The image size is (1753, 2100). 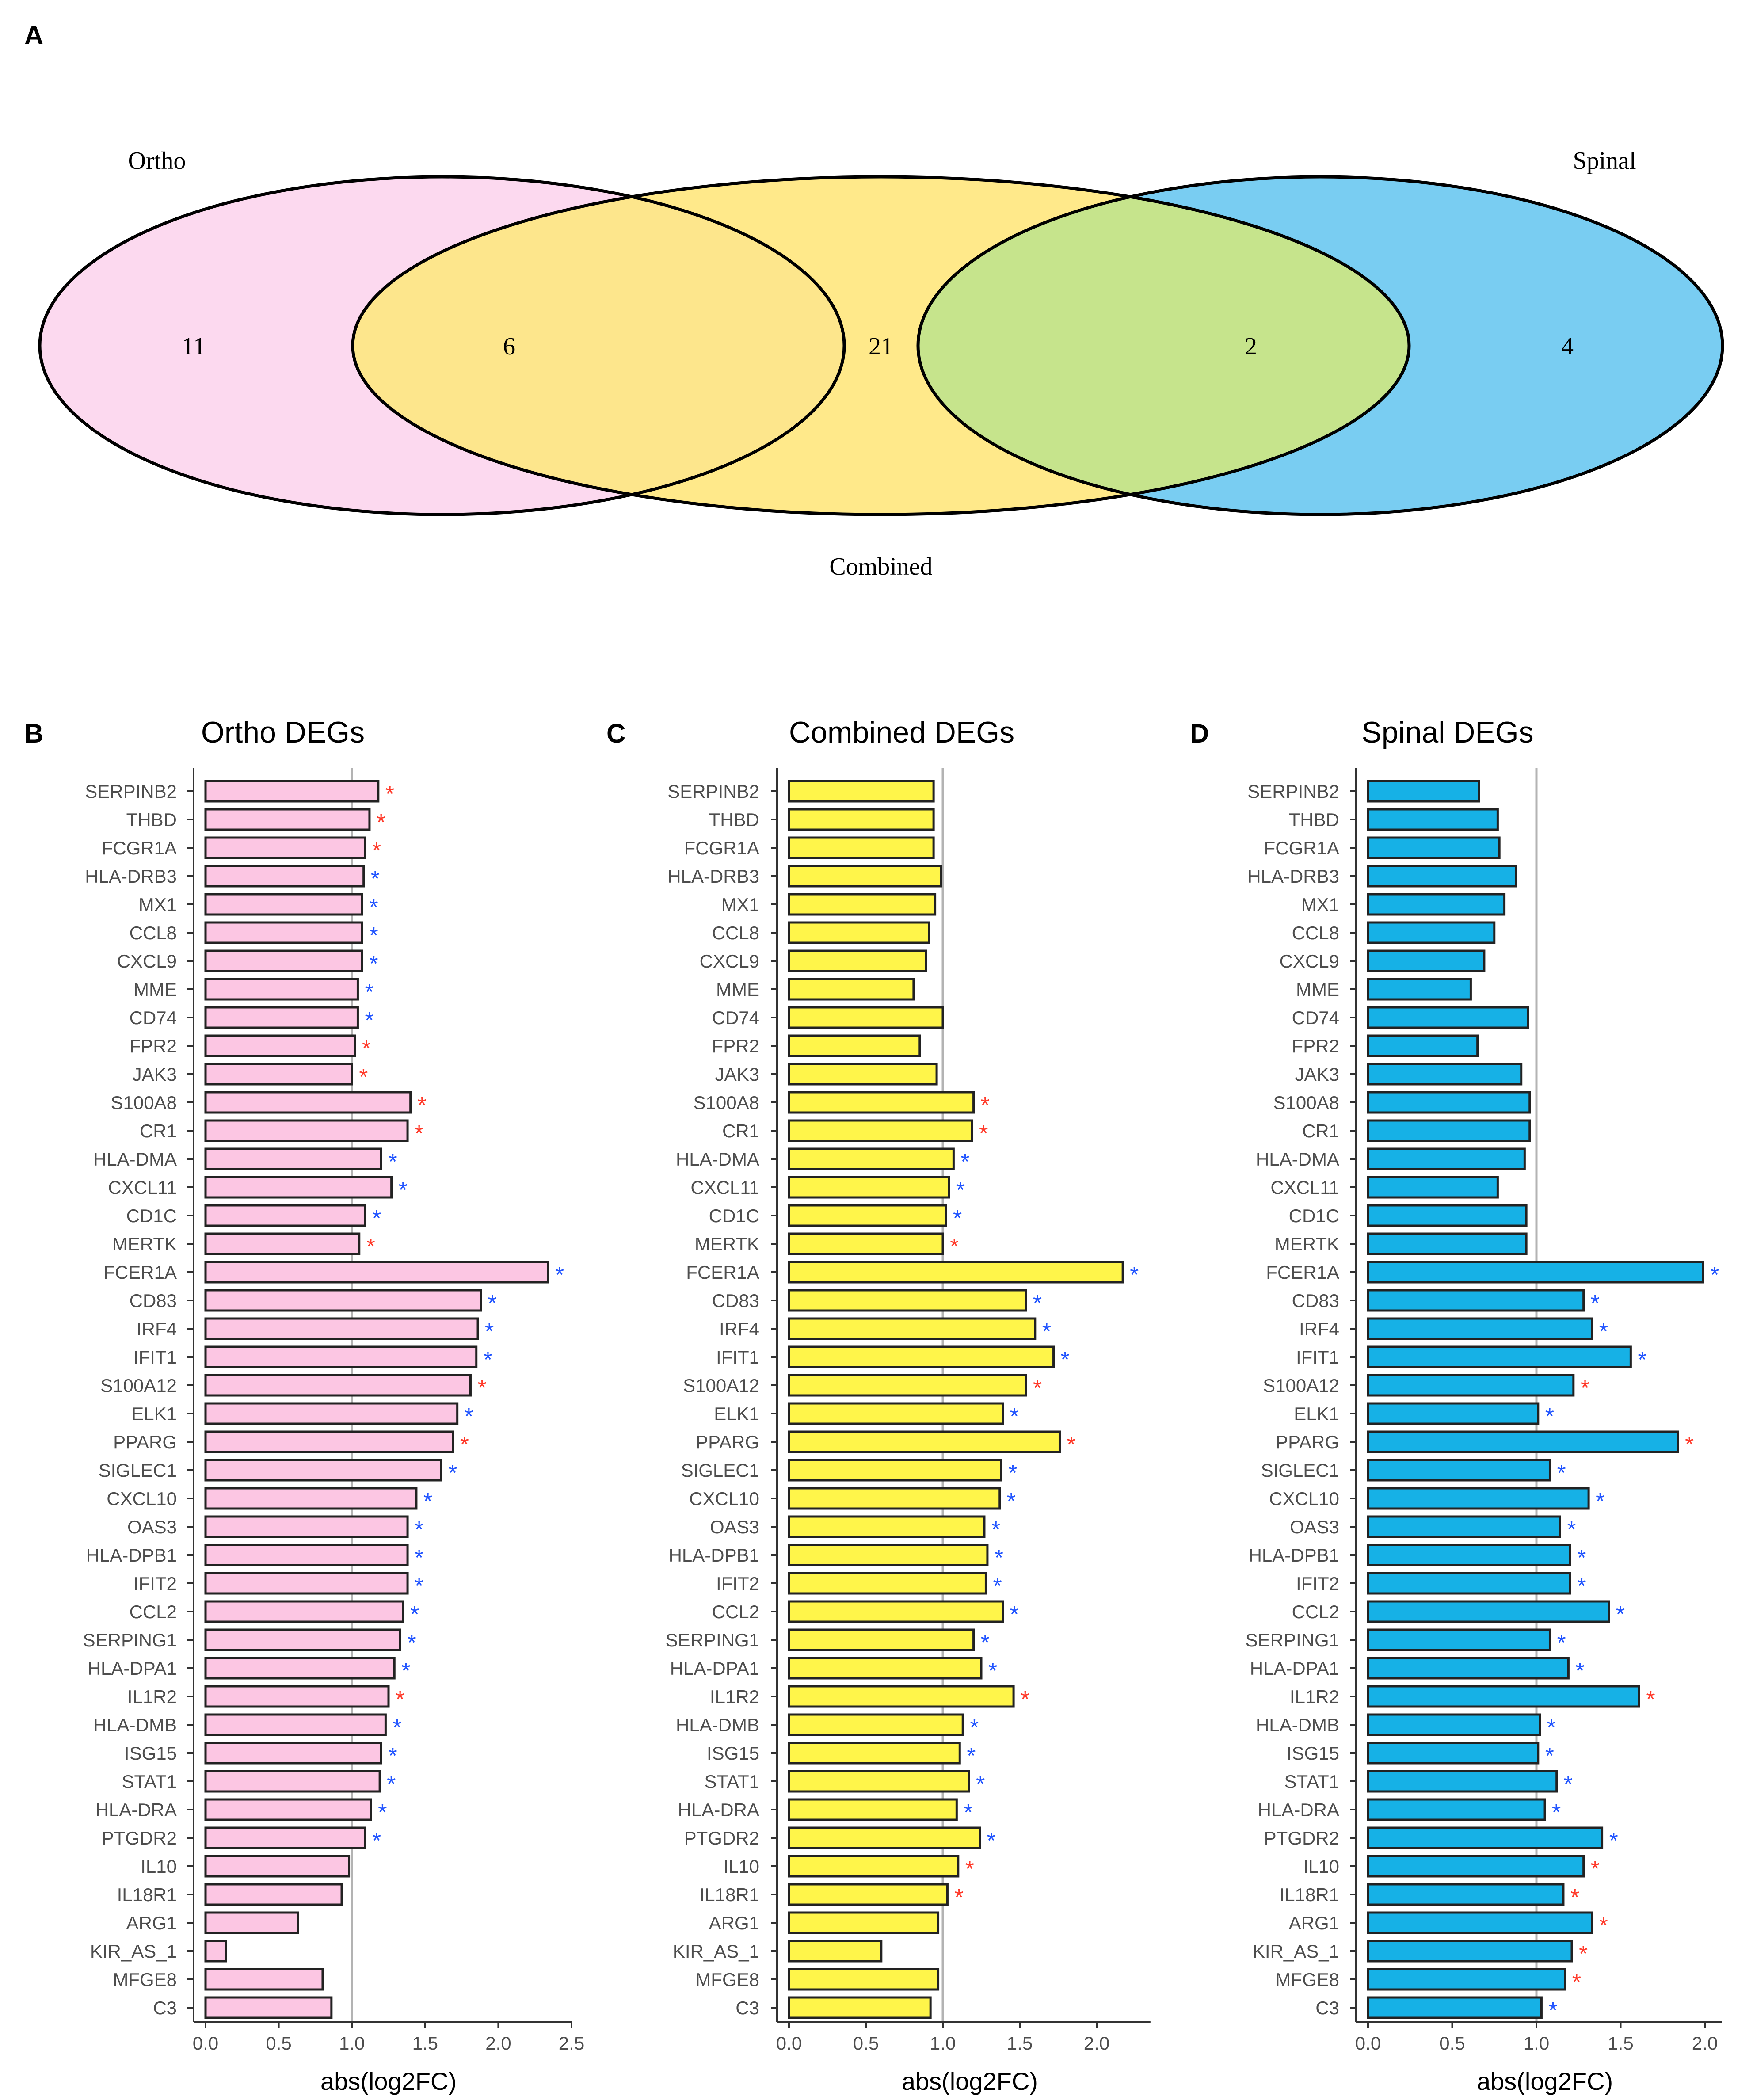 I want to click on category-label: CD74, so click(x=153, y=1017).